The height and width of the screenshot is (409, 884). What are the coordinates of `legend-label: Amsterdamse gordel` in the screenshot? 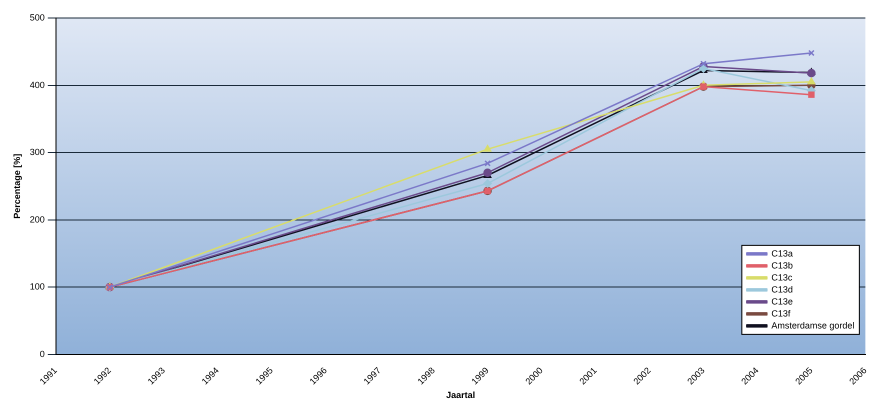 It's located at (812, 325).